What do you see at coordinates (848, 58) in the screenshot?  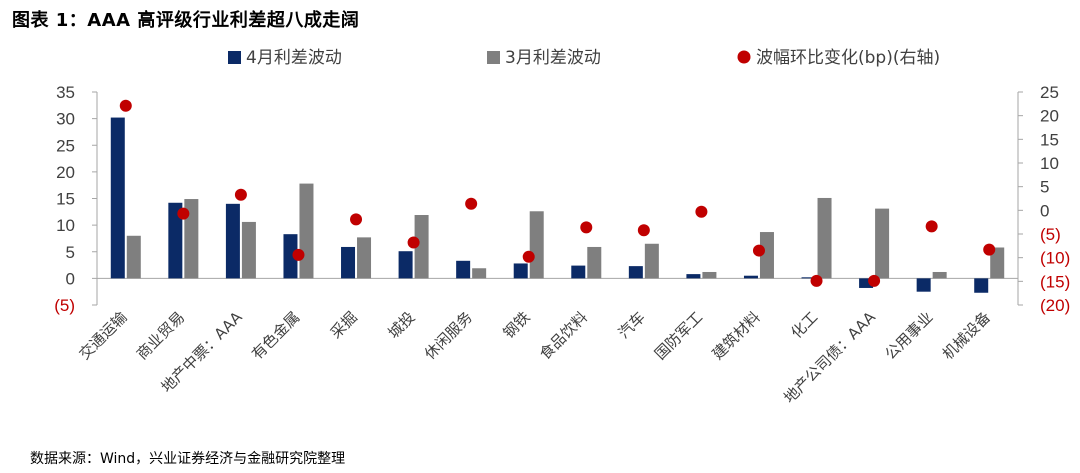 I see `legend-label-change: 波幅环比变化(bp)(右轴)` at bounding box center [848, 58].